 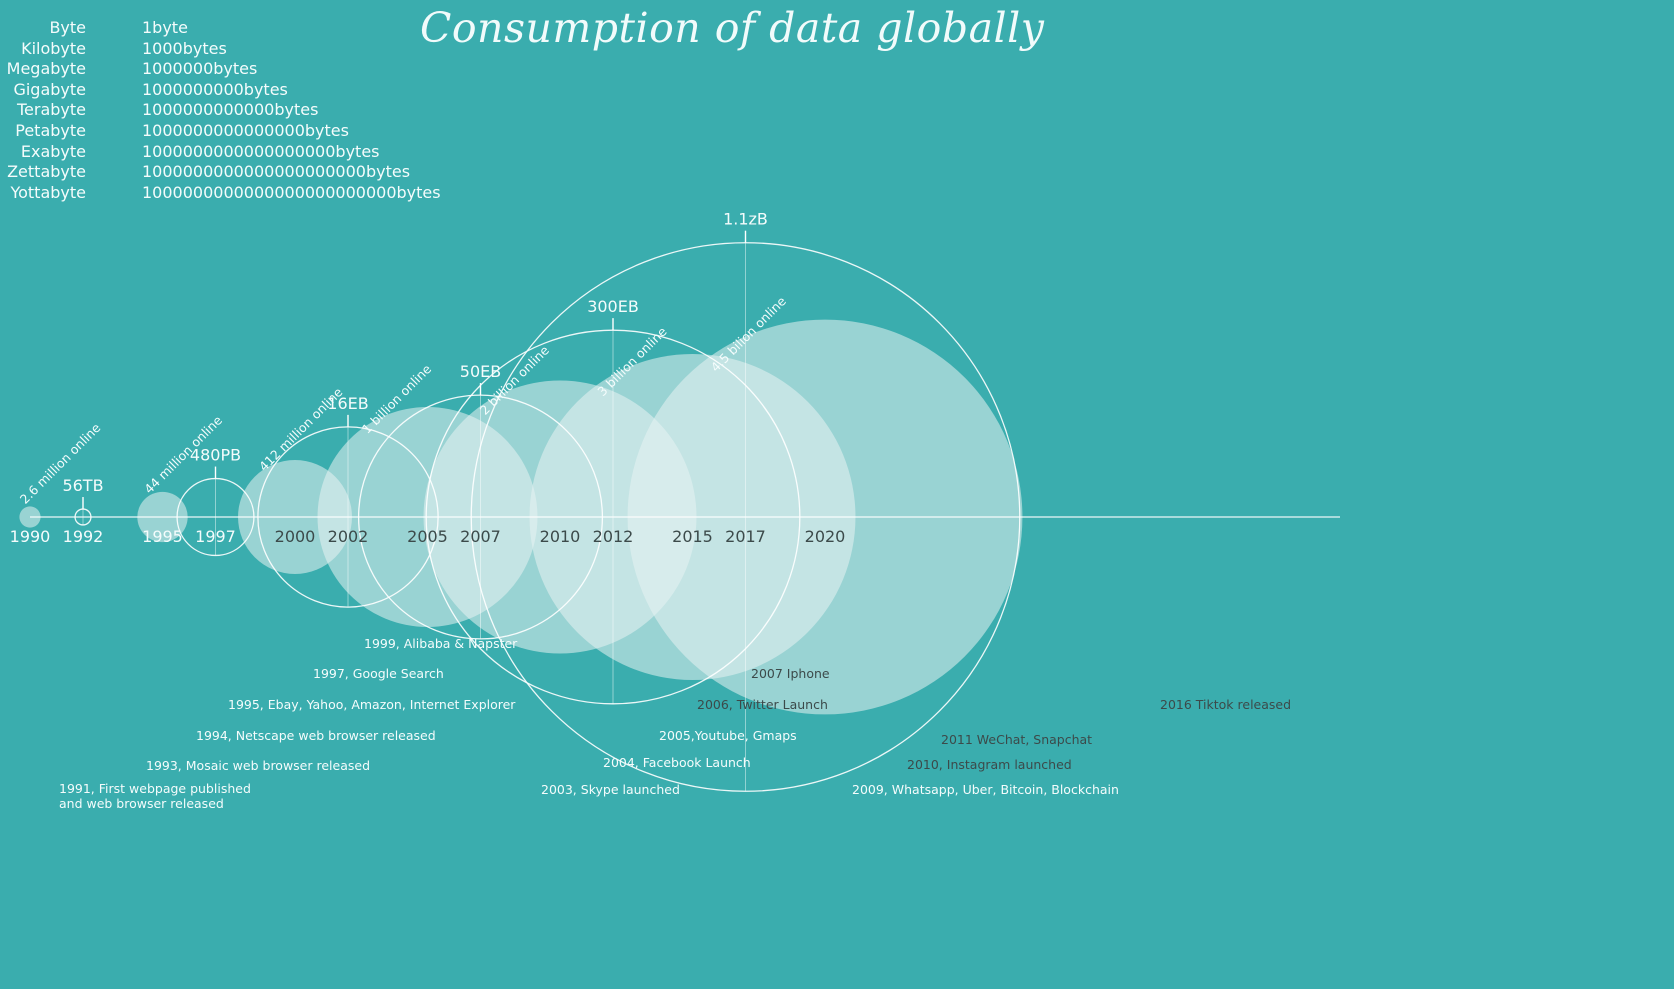 I want to click on event-annotation: 2007 Iphone, so click(x=790, y=673).